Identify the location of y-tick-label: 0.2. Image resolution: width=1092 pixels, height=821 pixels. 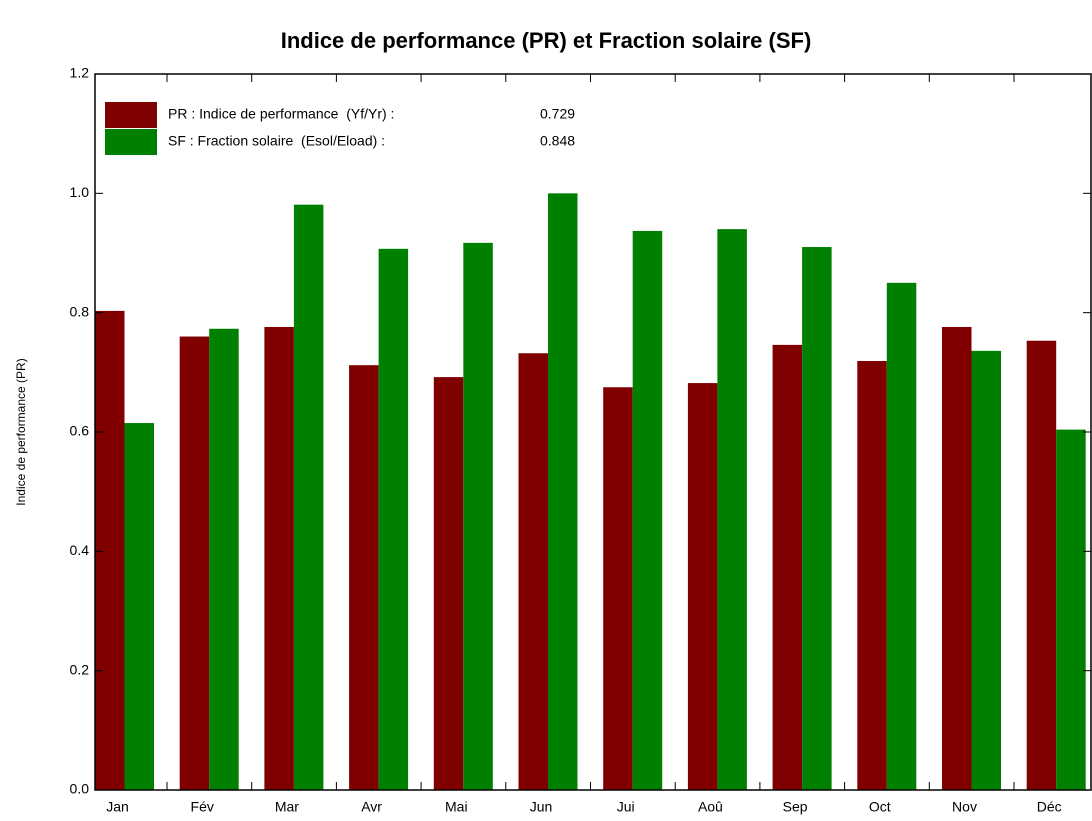
(80, 669).